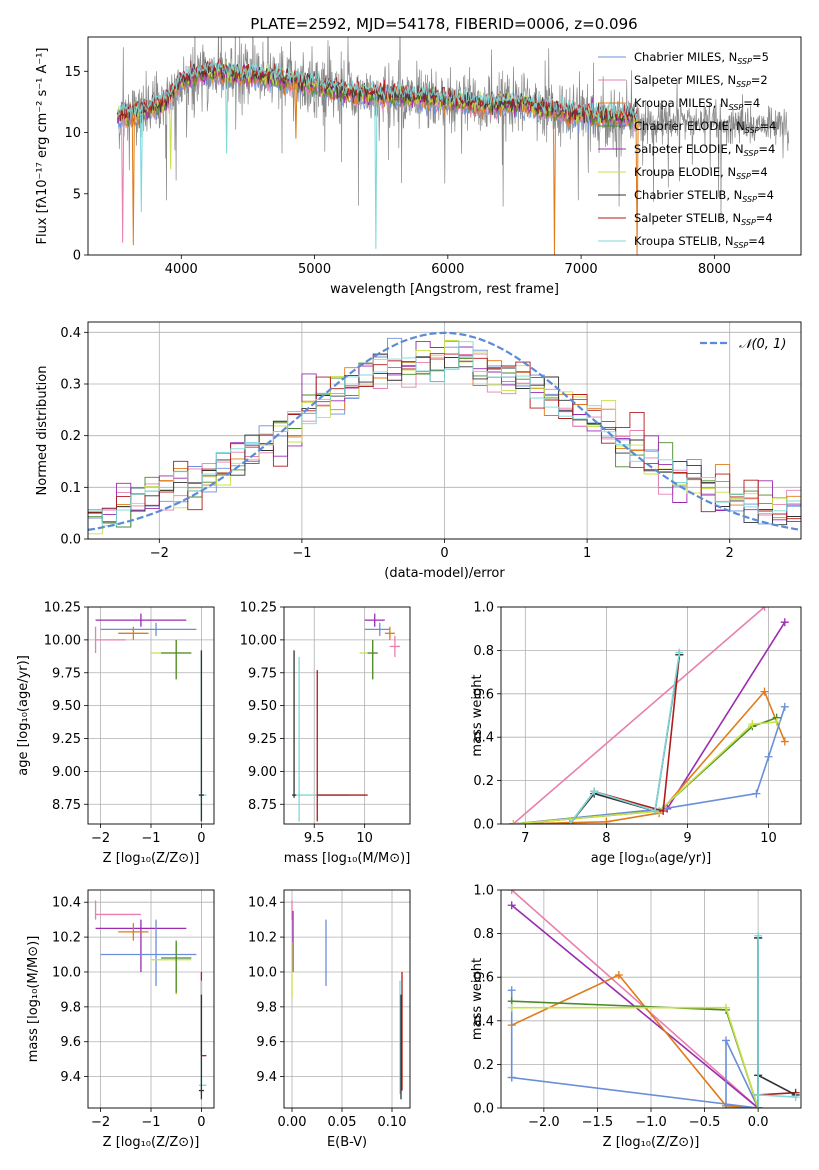 The width and height of the screenshot is (819, 1170). I want to click on y-axis-label: Flux [fλ10⁻¹⁷ erg cm⁻² s⁻¹ A⁻¹], so click(42, 146).